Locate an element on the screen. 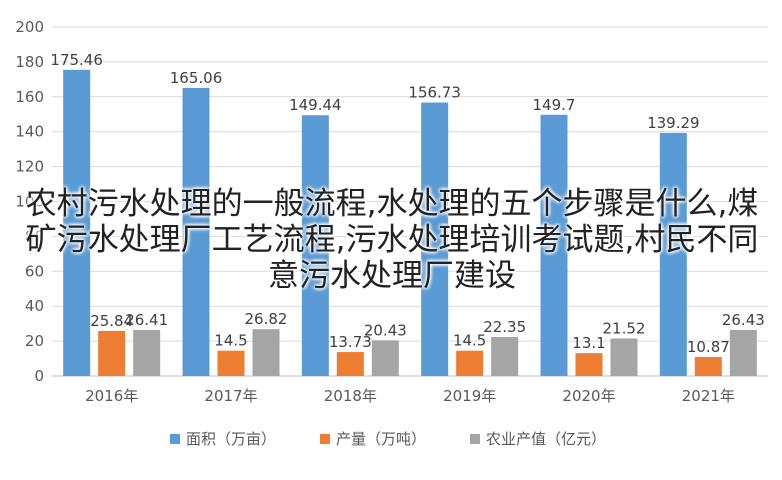 The width and height of the screenshot is (782, 480). y-tick-label: 180 is located at coordinates (29, 62).